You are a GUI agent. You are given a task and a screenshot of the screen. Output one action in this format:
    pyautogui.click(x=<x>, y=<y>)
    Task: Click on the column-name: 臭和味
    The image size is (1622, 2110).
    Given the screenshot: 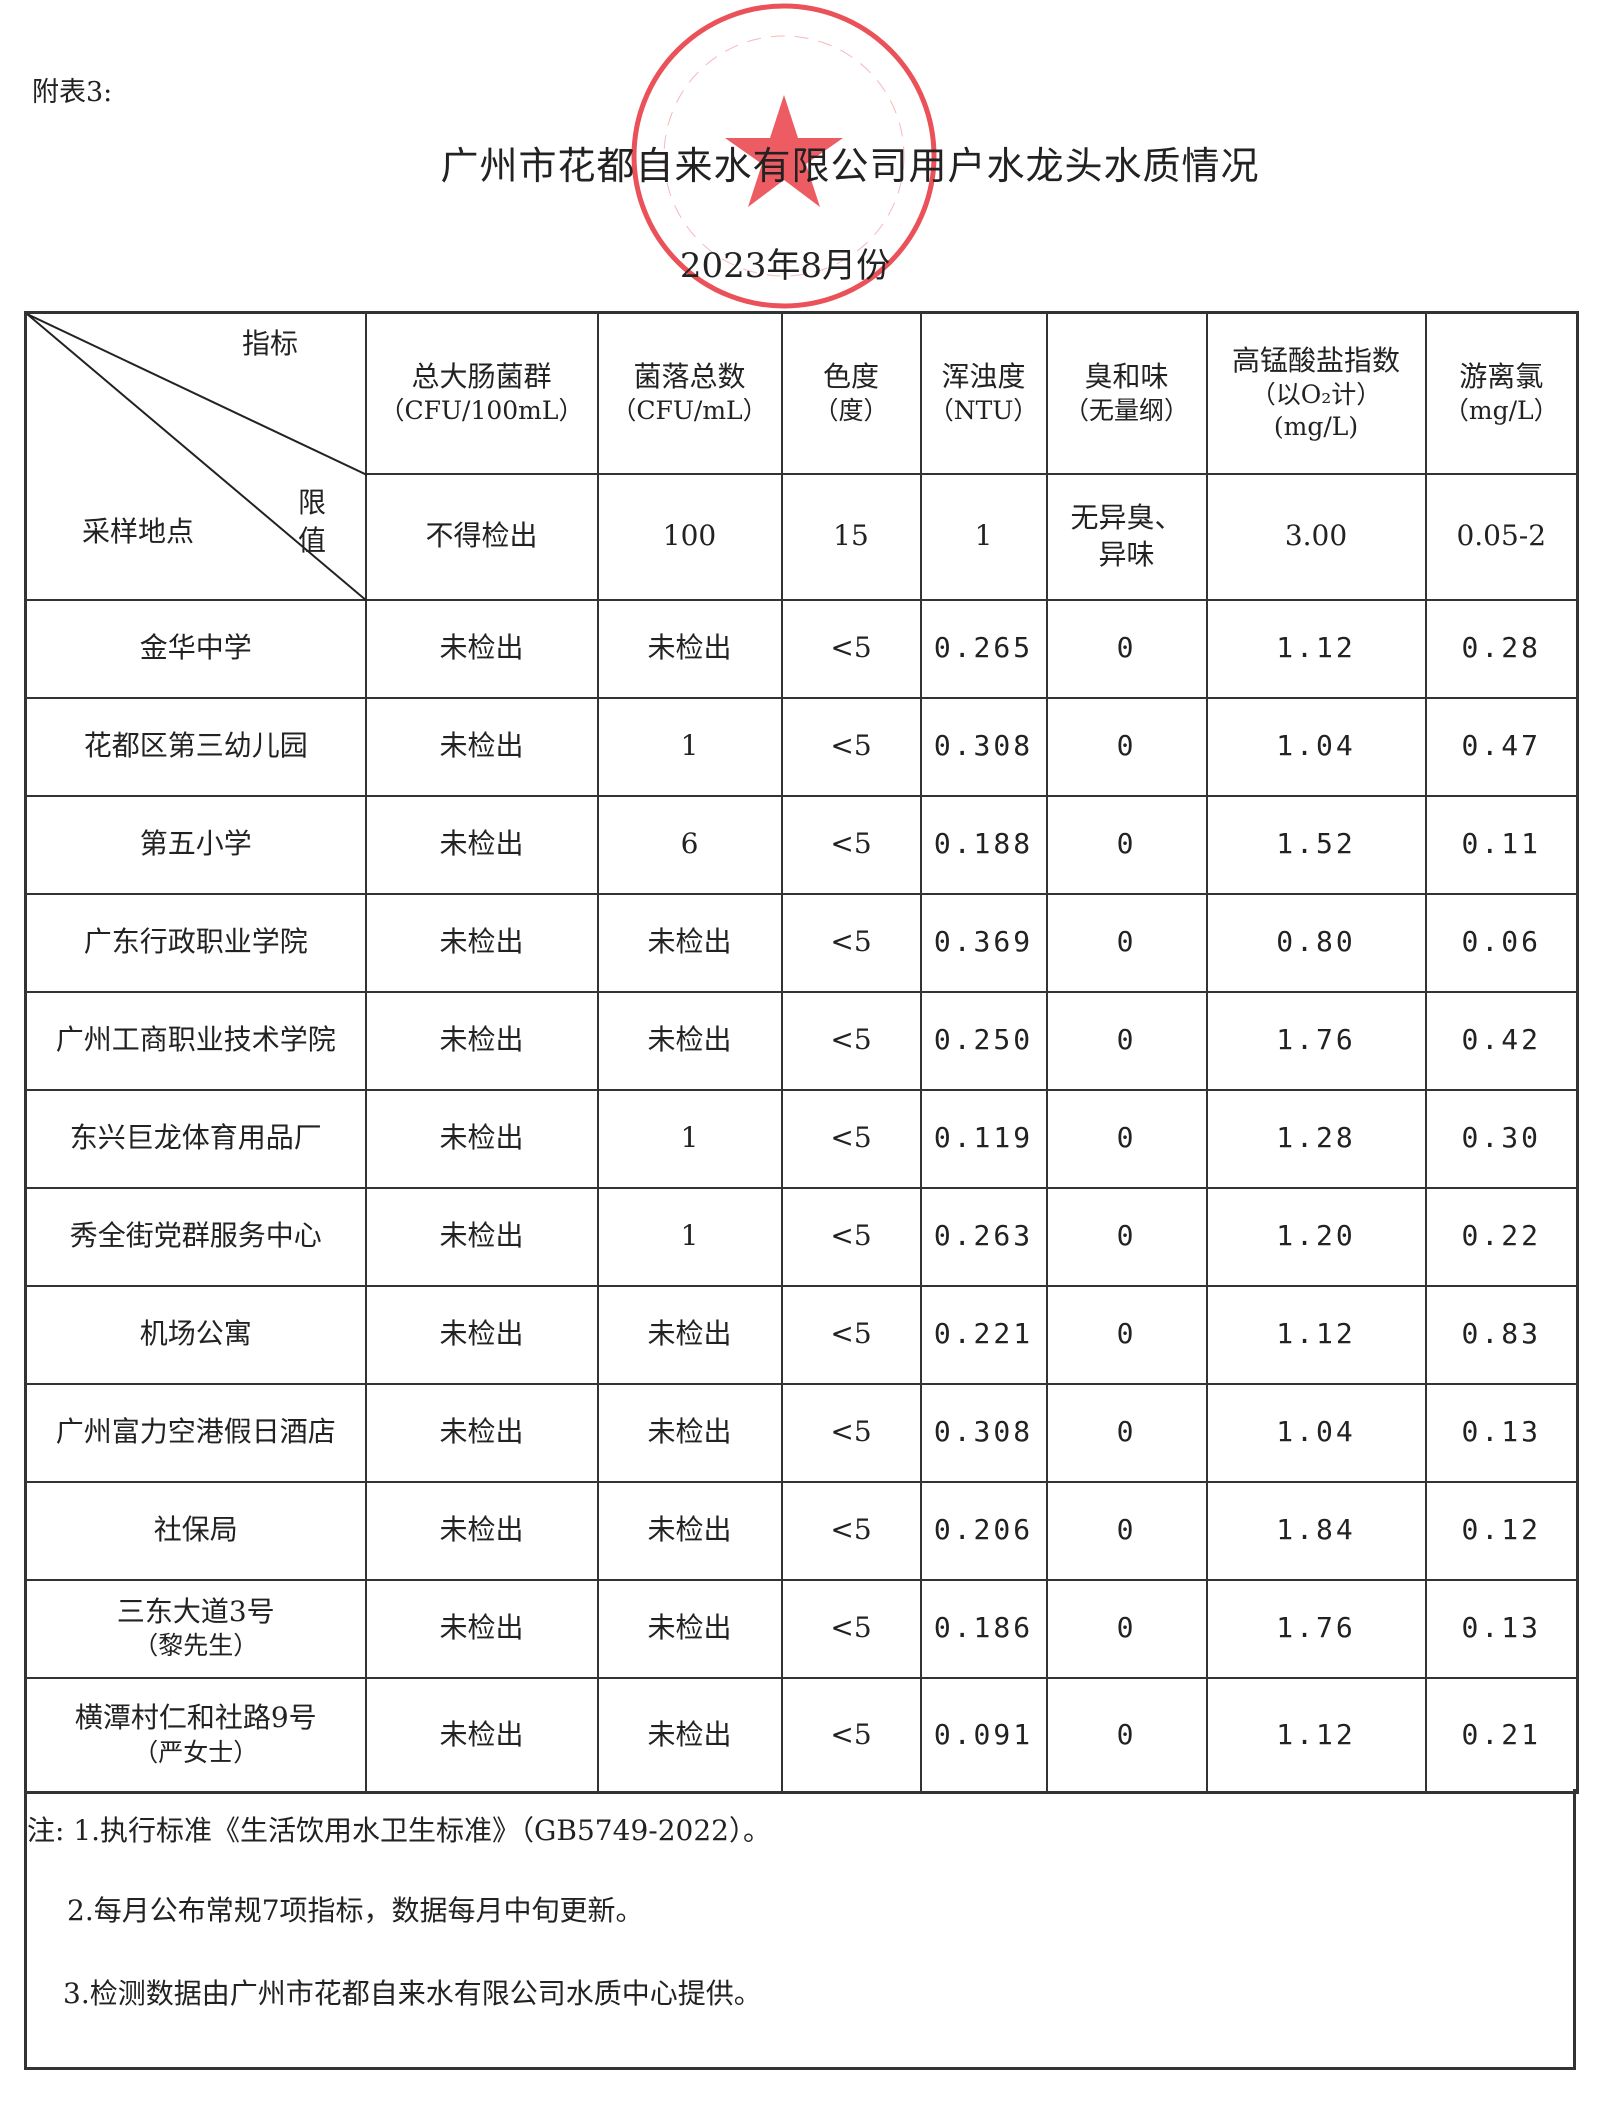 What is the action you would take?
    pyautogui.click(x=1126, y=376)
    